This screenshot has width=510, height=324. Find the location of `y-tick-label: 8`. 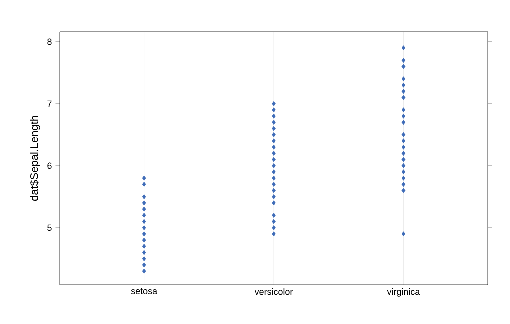

y-tick-label: 8 is located at coordinates (50, 42).